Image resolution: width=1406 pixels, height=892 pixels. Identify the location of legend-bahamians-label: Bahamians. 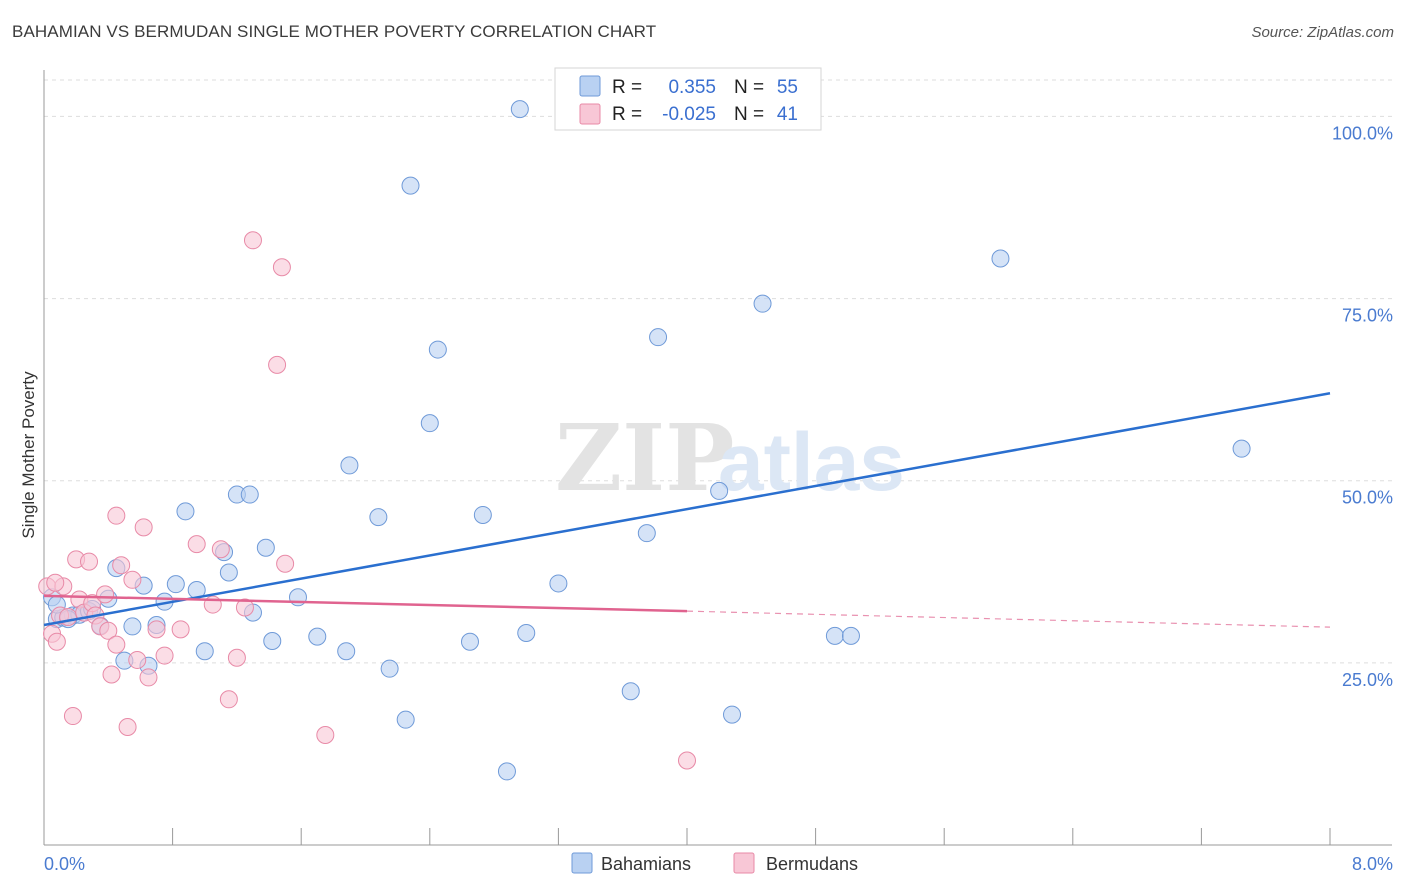
(646, 864).